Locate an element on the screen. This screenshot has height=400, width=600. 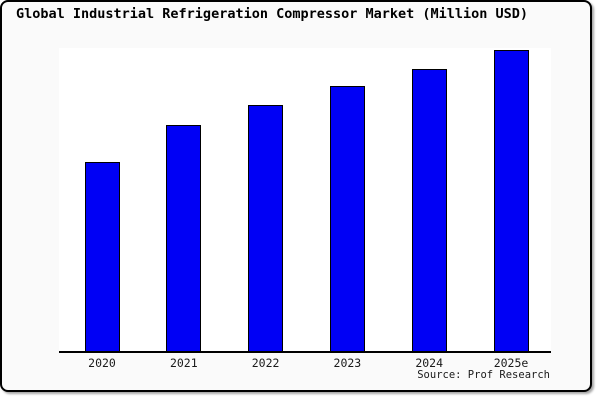
x-tick-label-2024: 2024 is located at coordinates (429, 363).